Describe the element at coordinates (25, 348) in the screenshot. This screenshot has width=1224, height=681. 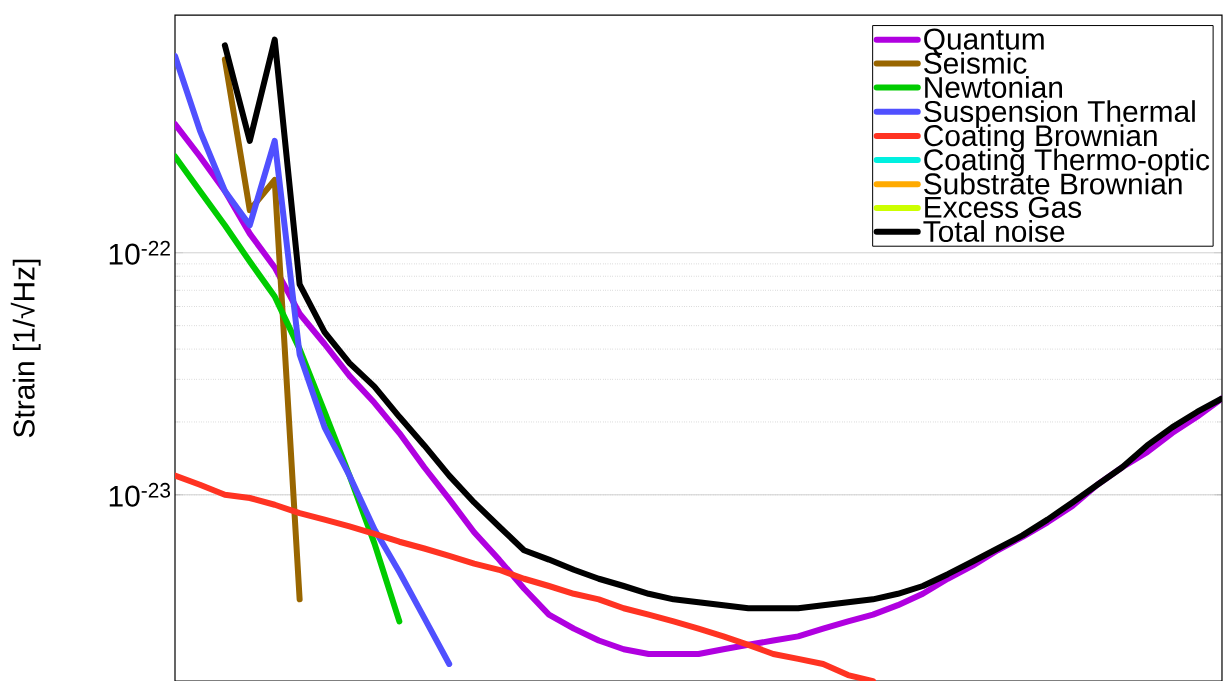
I see `y-axis-title: Strain [1/√Hz]` at that location.